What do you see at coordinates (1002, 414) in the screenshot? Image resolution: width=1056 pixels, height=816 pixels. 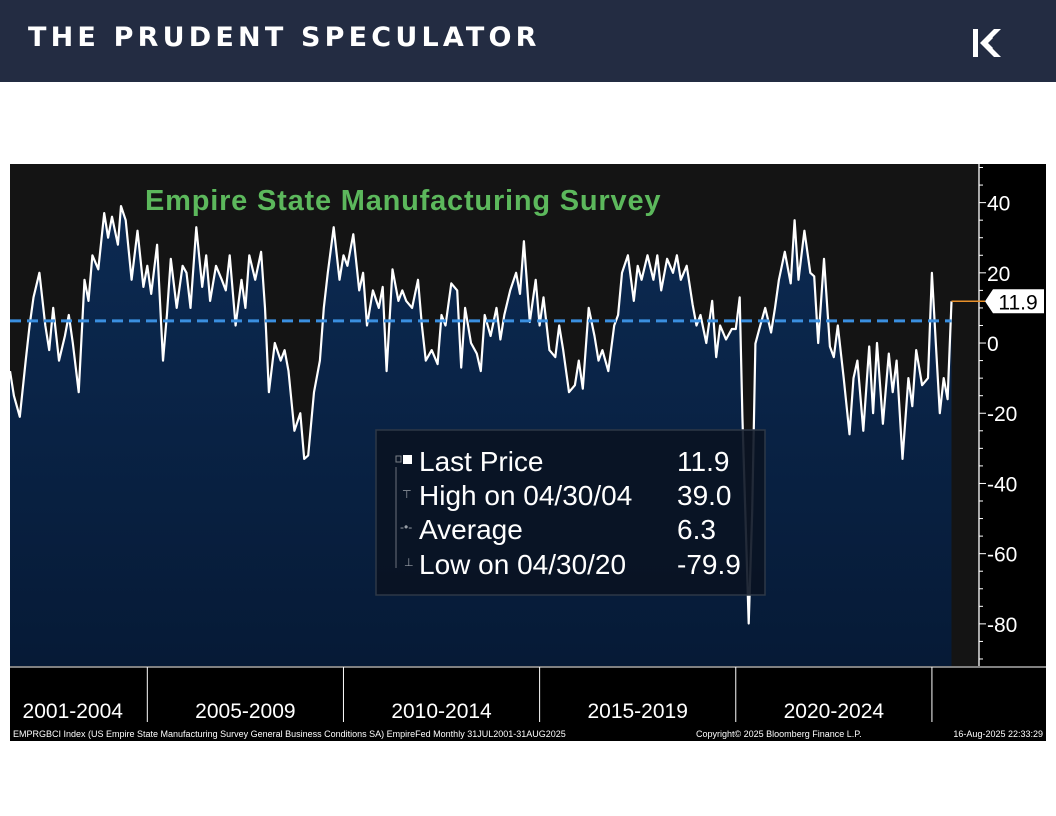 I see `y-tick-label: -20` at bounding box center [1002, 414].